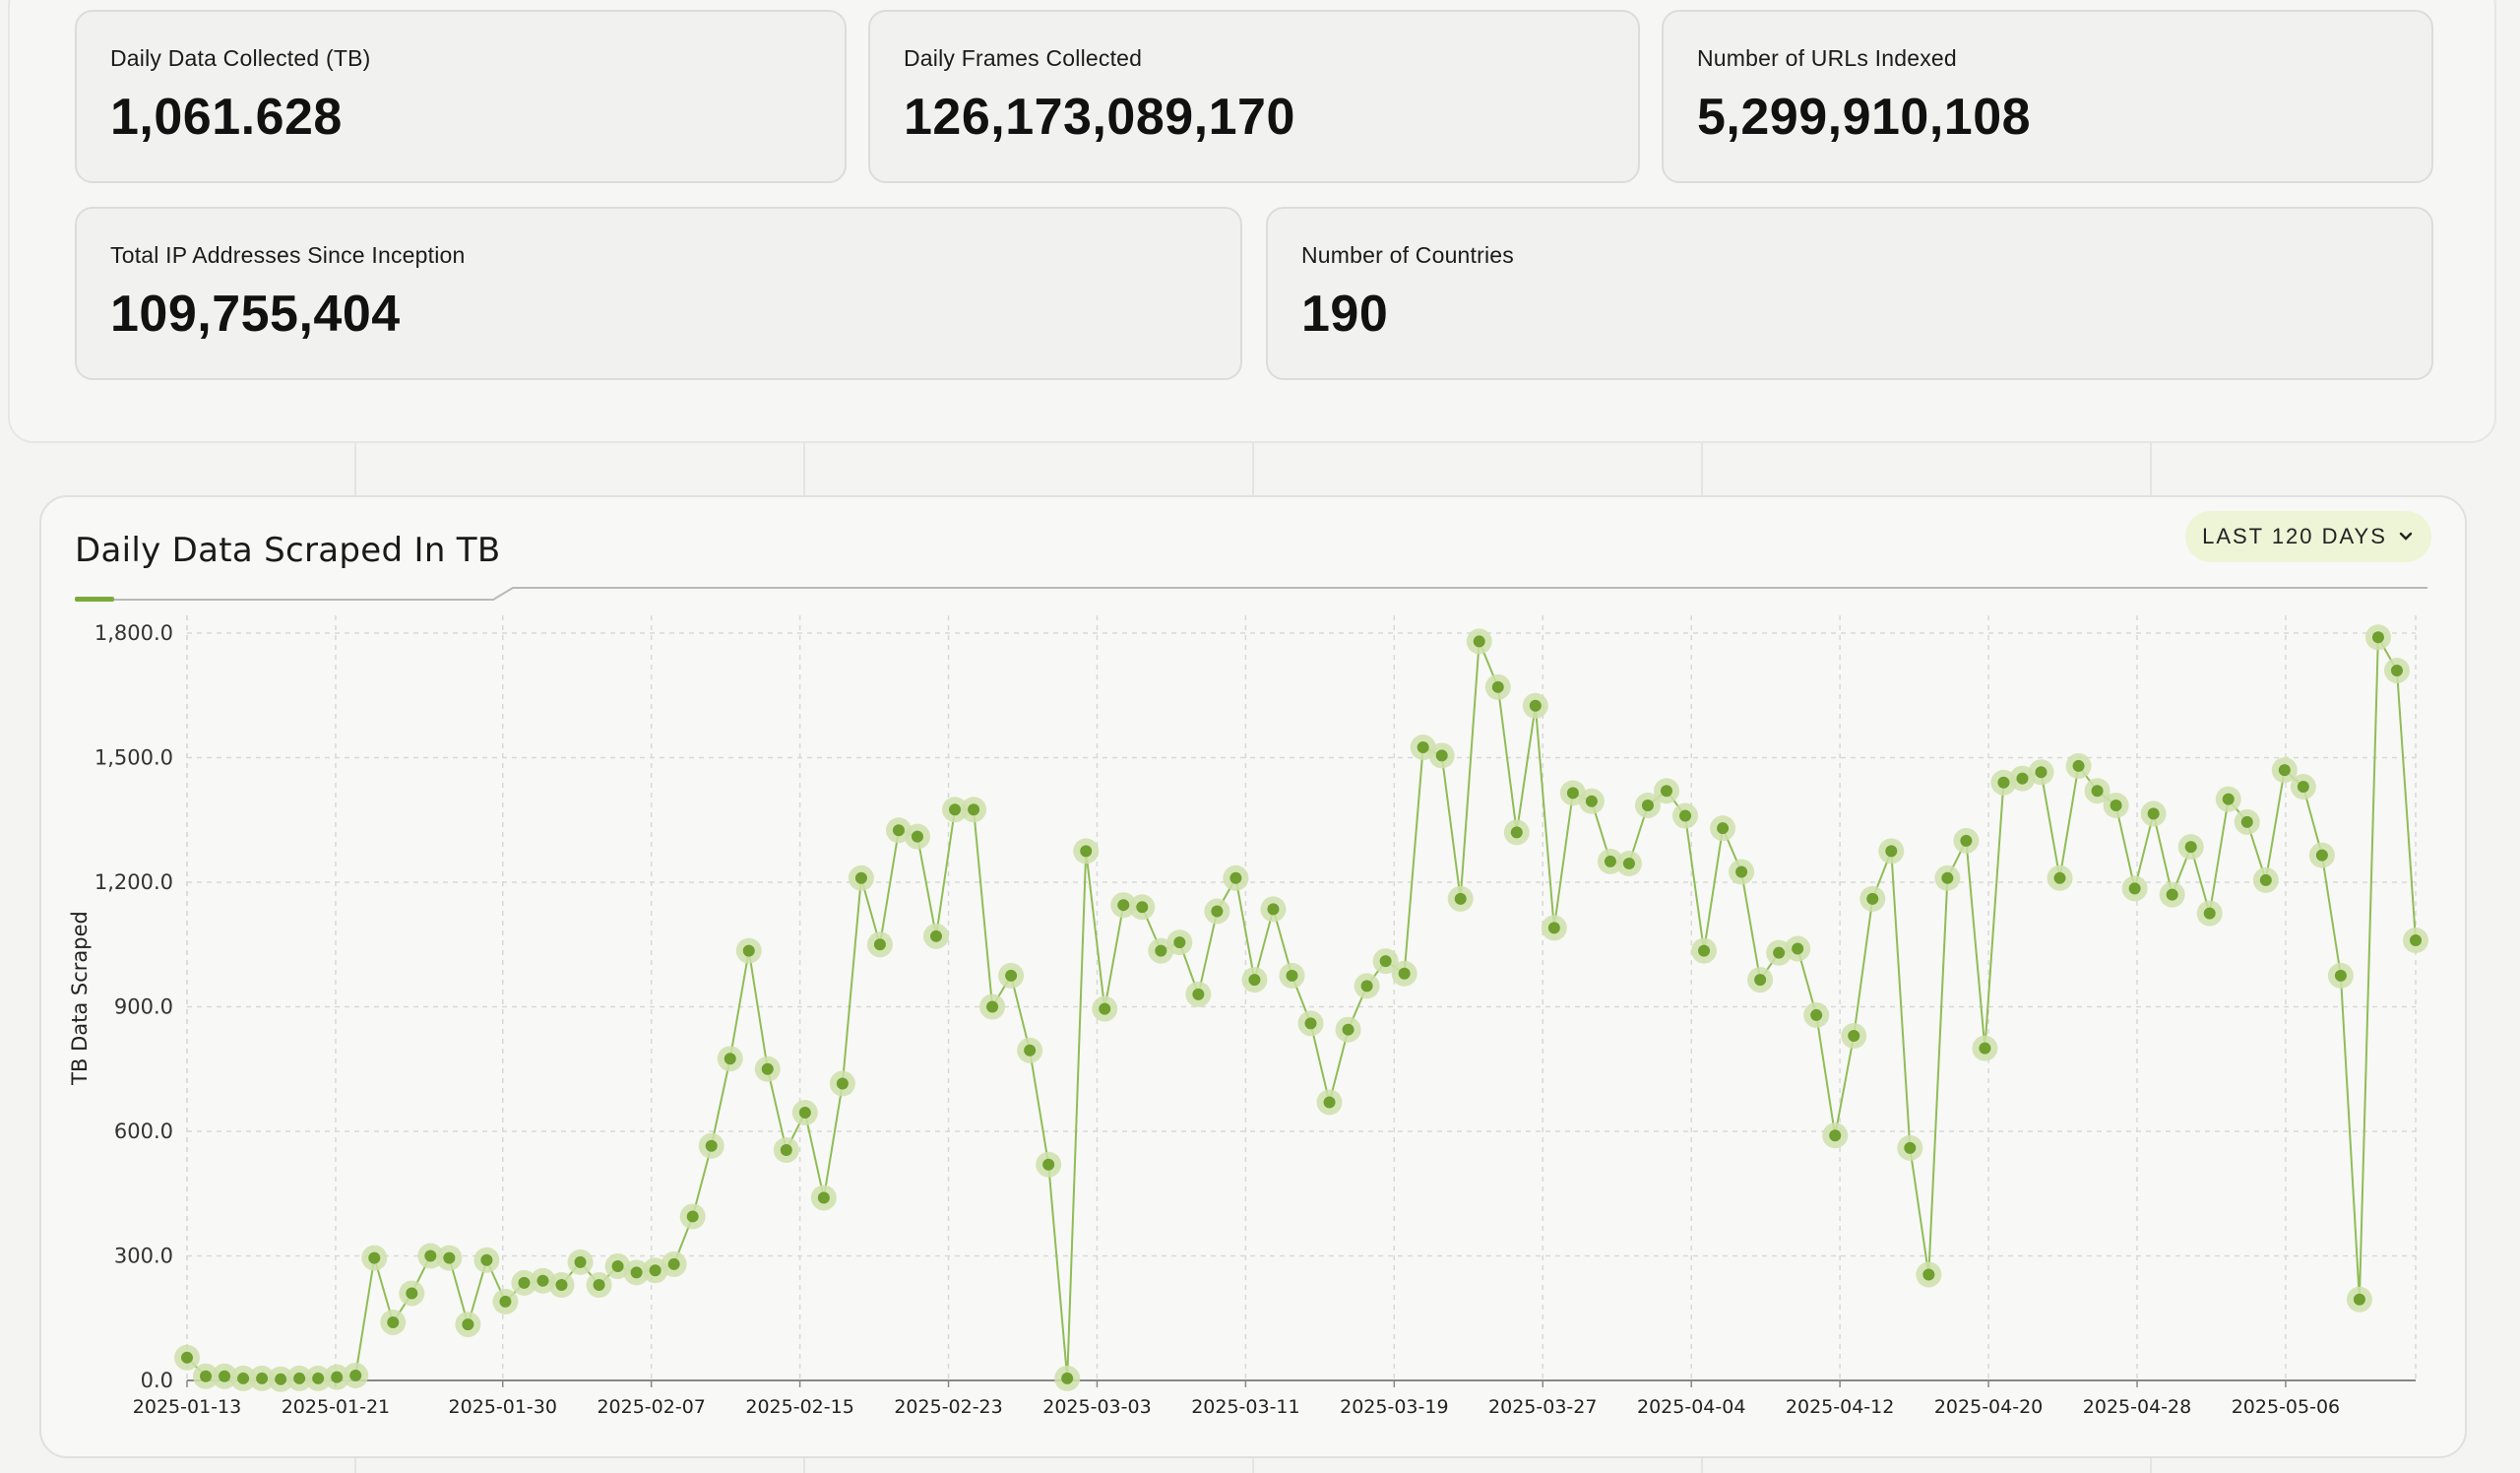  What do you see at coordinates (2286, 1407) in the screenshot?
I see `x-tick-label: 2025-05-06` at bounding box center [2286, 1407].